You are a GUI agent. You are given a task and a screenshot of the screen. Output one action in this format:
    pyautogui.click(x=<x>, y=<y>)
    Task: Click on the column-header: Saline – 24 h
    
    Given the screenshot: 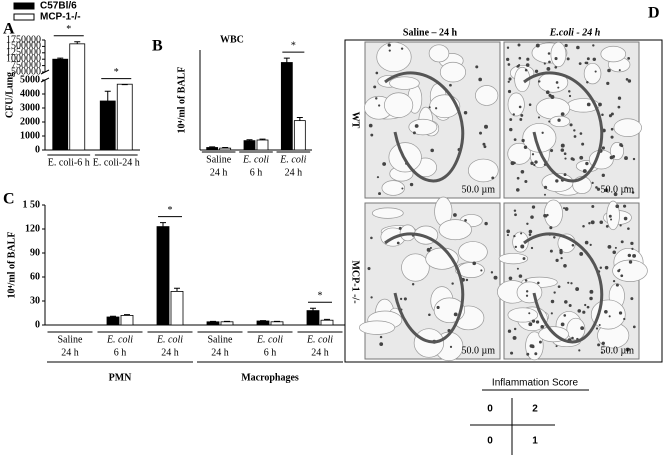 What is the action you would take?
    pyautogui.click(x=430, y=32)
    